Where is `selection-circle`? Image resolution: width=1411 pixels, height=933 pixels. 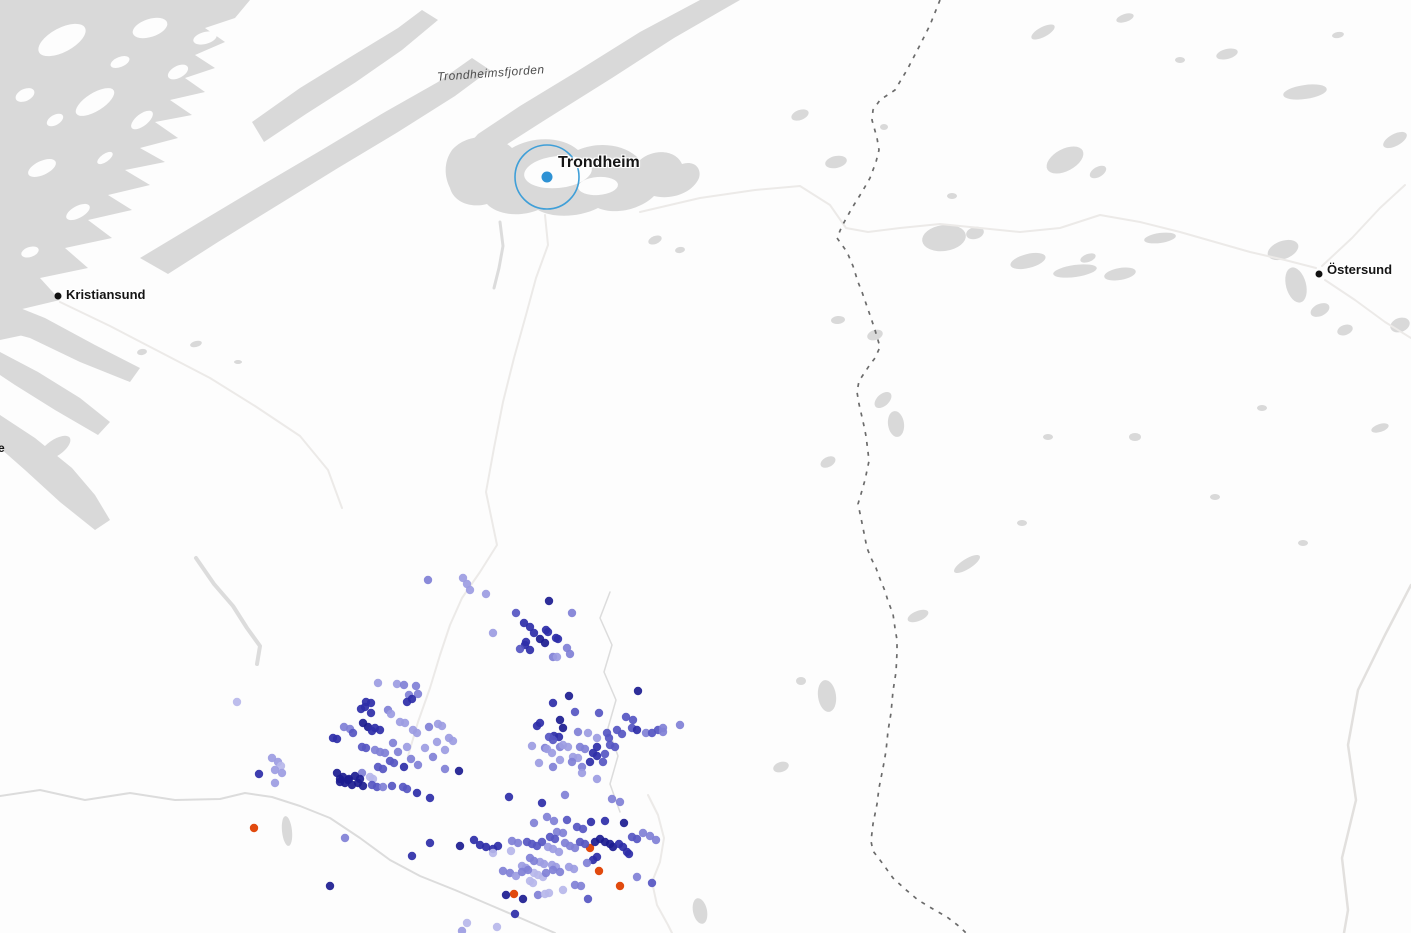 selection-circle is located at coordinates (547, 177).